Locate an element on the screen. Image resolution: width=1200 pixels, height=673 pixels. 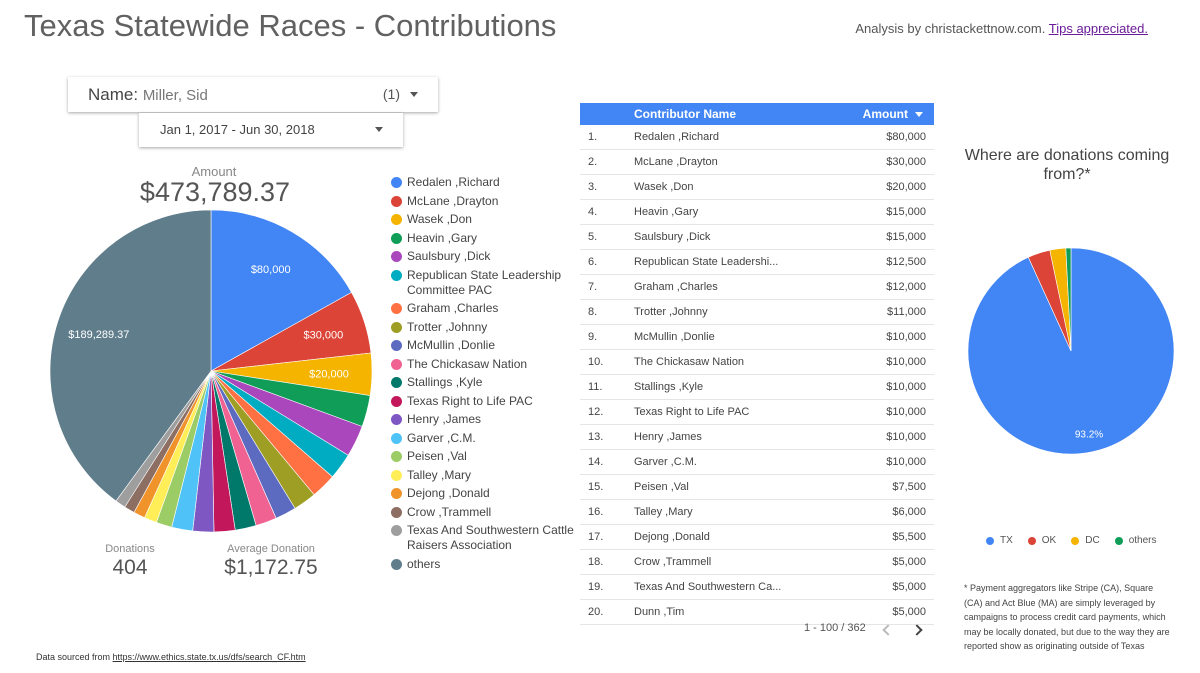
geo-chart-title: Where are donations coming from?* is located at coordinates (1067, 165).